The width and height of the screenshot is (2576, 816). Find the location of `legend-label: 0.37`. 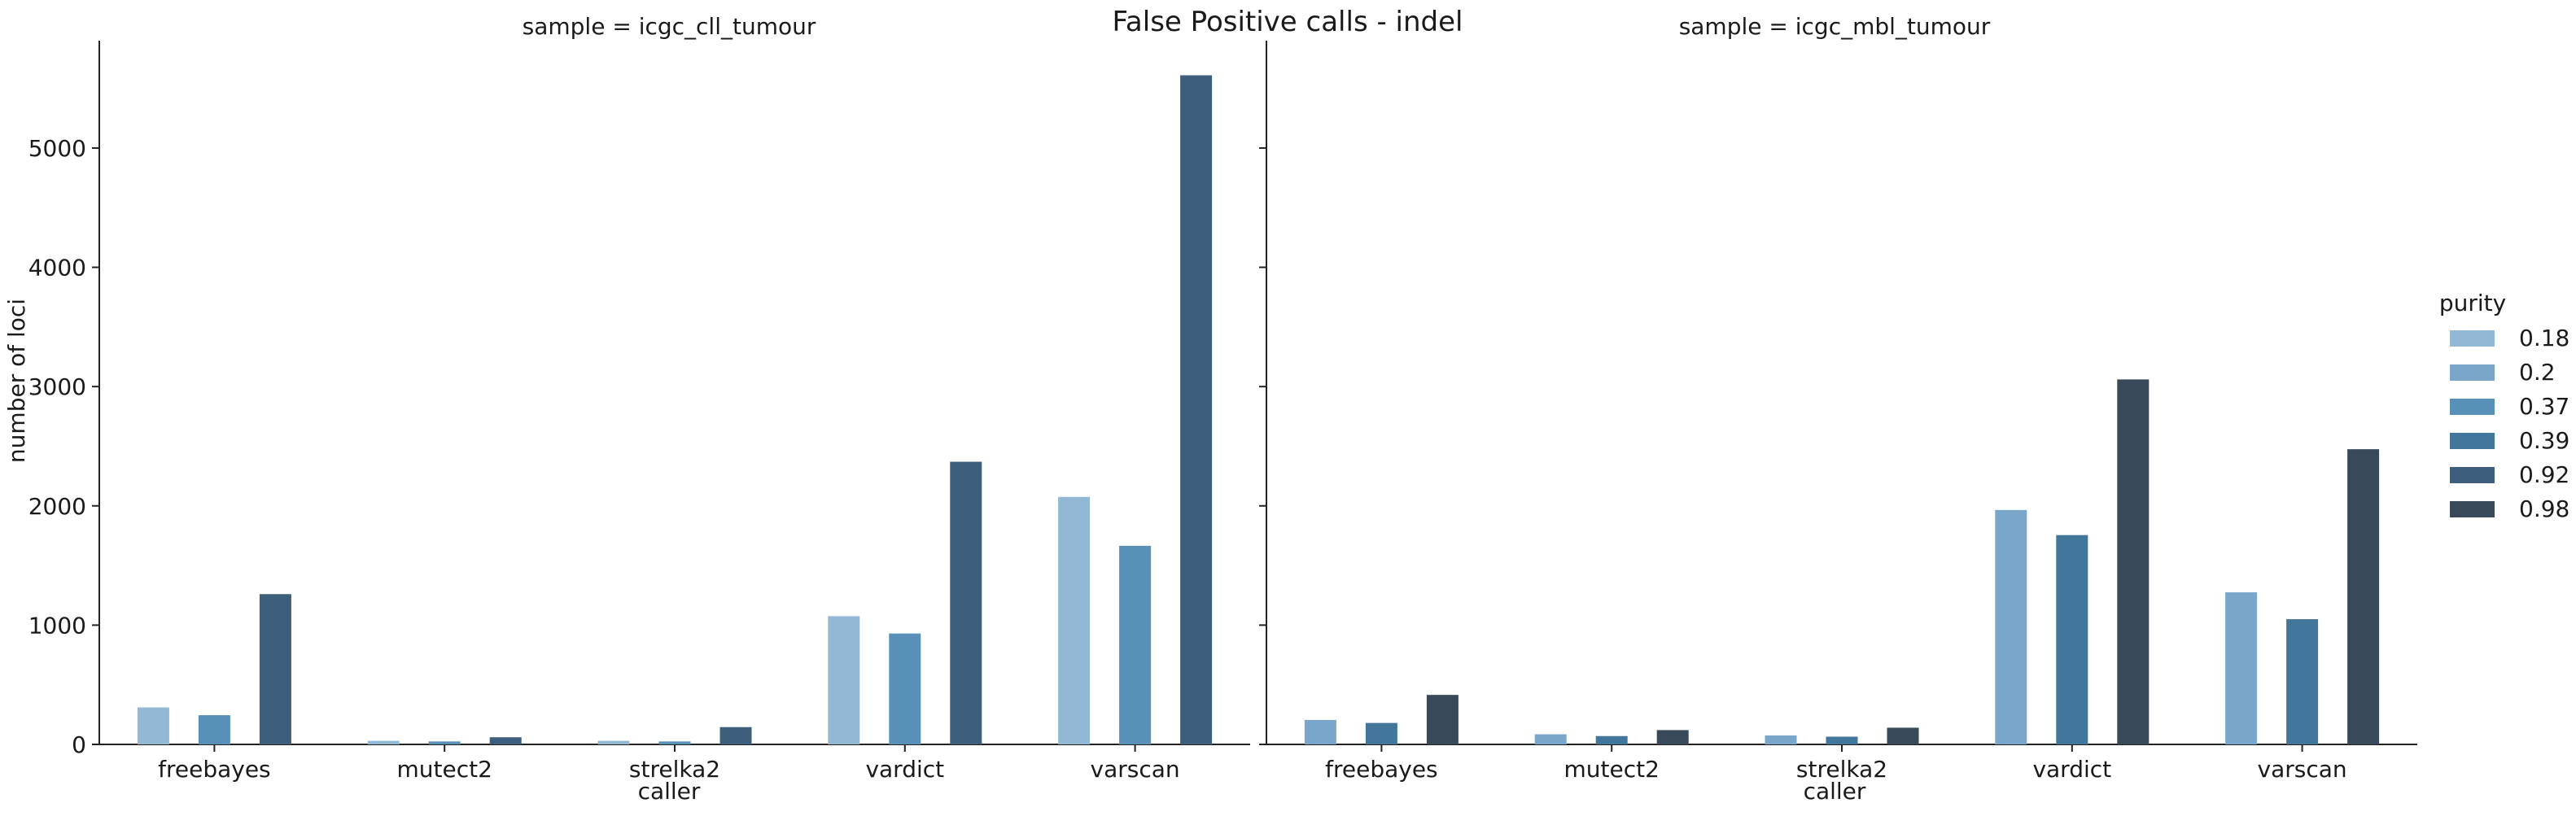

legend-label: 0.37 is located at coordinates (2544, 407).